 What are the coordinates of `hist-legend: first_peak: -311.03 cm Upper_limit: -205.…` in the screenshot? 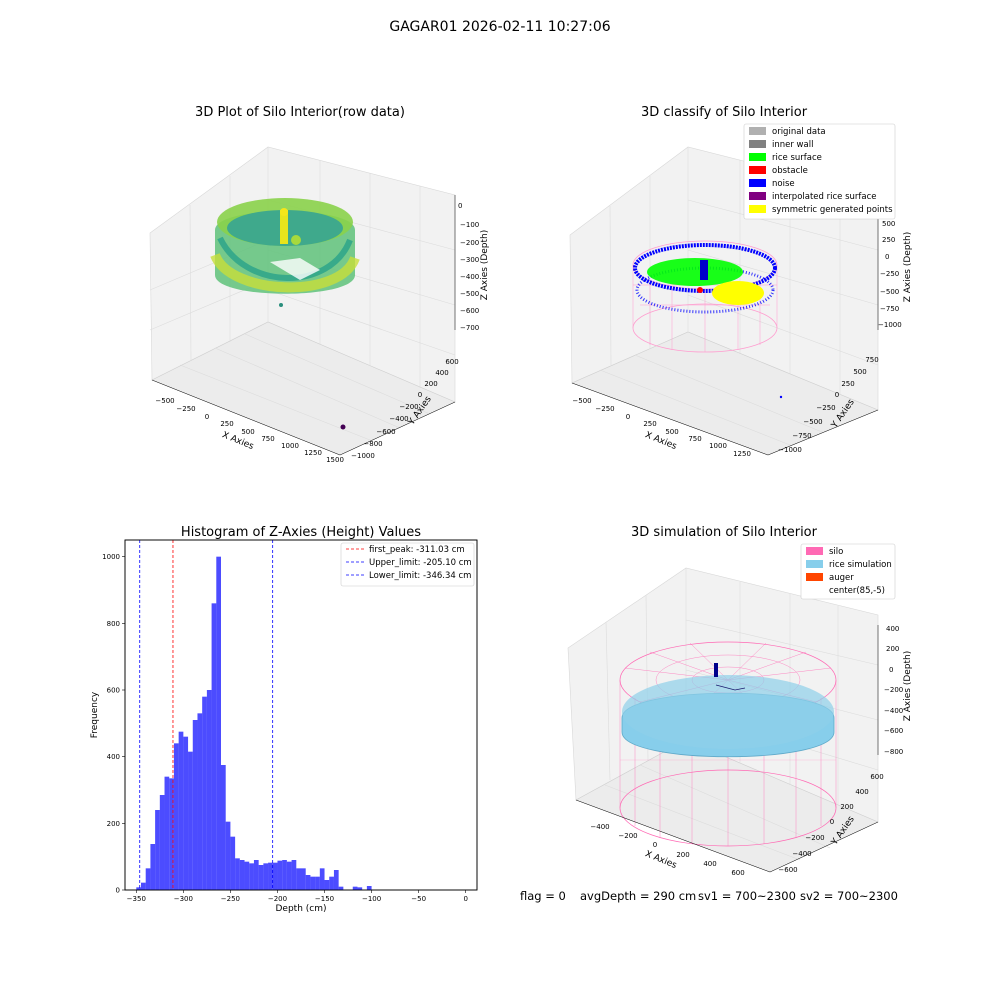 It's located at (407, 564).